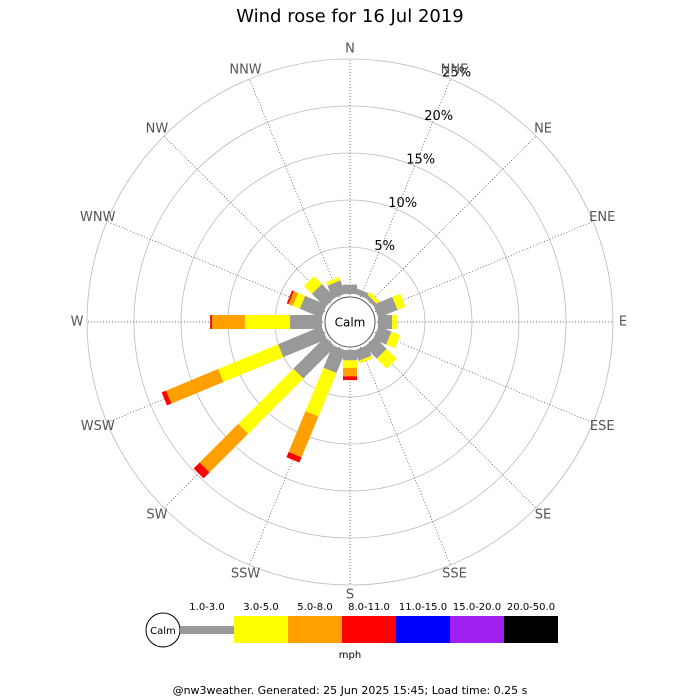 The width and height of the screenshot is (700, 700). Describe the element at coordinates (350, 49) in the screenshot. I see `direction-label: N` at that location.